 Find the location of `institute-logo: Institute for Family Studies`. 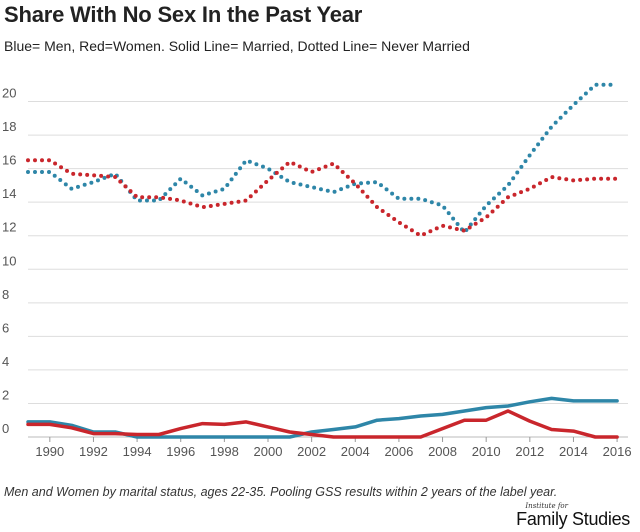

institute-logo: Institute for Family Studies is located at coordinates (573, 515).